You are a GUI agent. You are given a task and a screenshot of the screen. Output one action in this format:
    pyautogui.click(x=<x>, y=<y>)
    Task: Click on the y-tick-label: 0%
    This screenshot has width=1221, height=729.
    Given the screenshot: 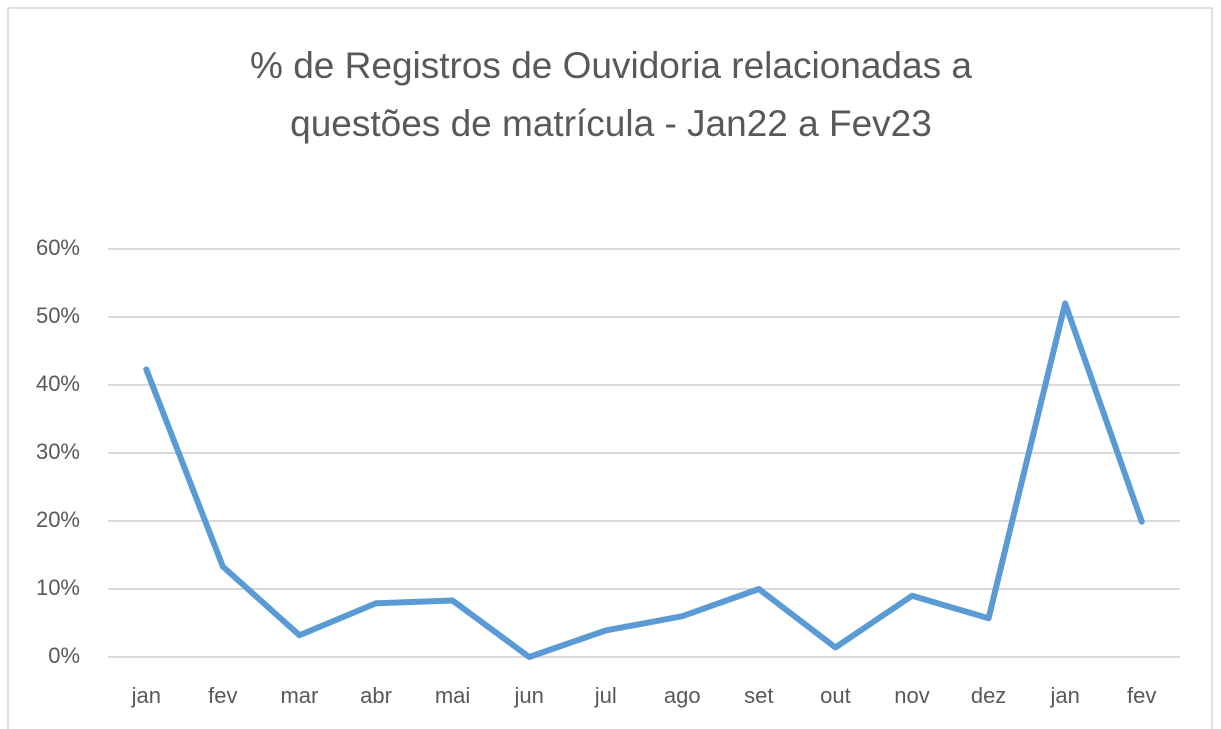 What is the action you would take?
    pyautogui.click(x=64, y=655)
    